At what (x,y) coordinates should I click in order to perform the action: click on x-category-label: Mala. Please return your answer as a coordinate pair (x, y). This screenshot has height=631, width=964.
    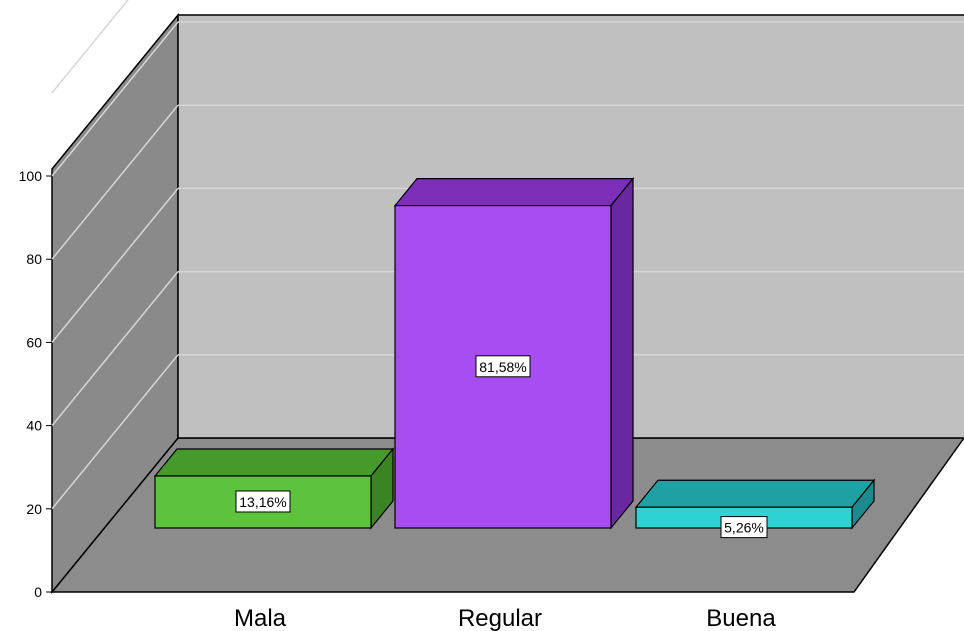
    Looking at the image, I should click on (260, 618).